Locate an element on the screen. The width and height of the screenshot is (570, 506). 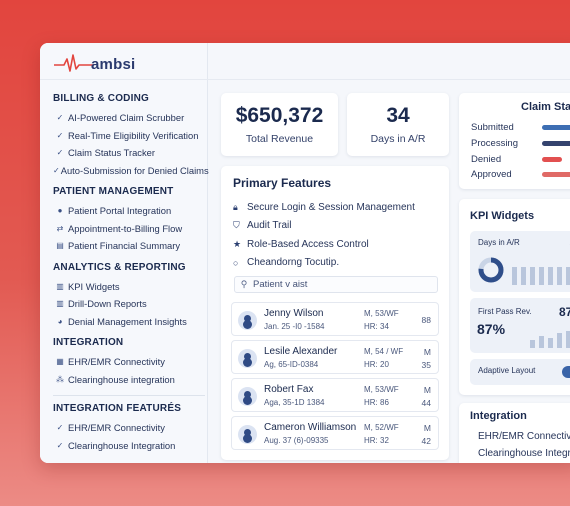
patient-date: Jan. 25 -I0 -1584 is located at coordinates (294, 326).